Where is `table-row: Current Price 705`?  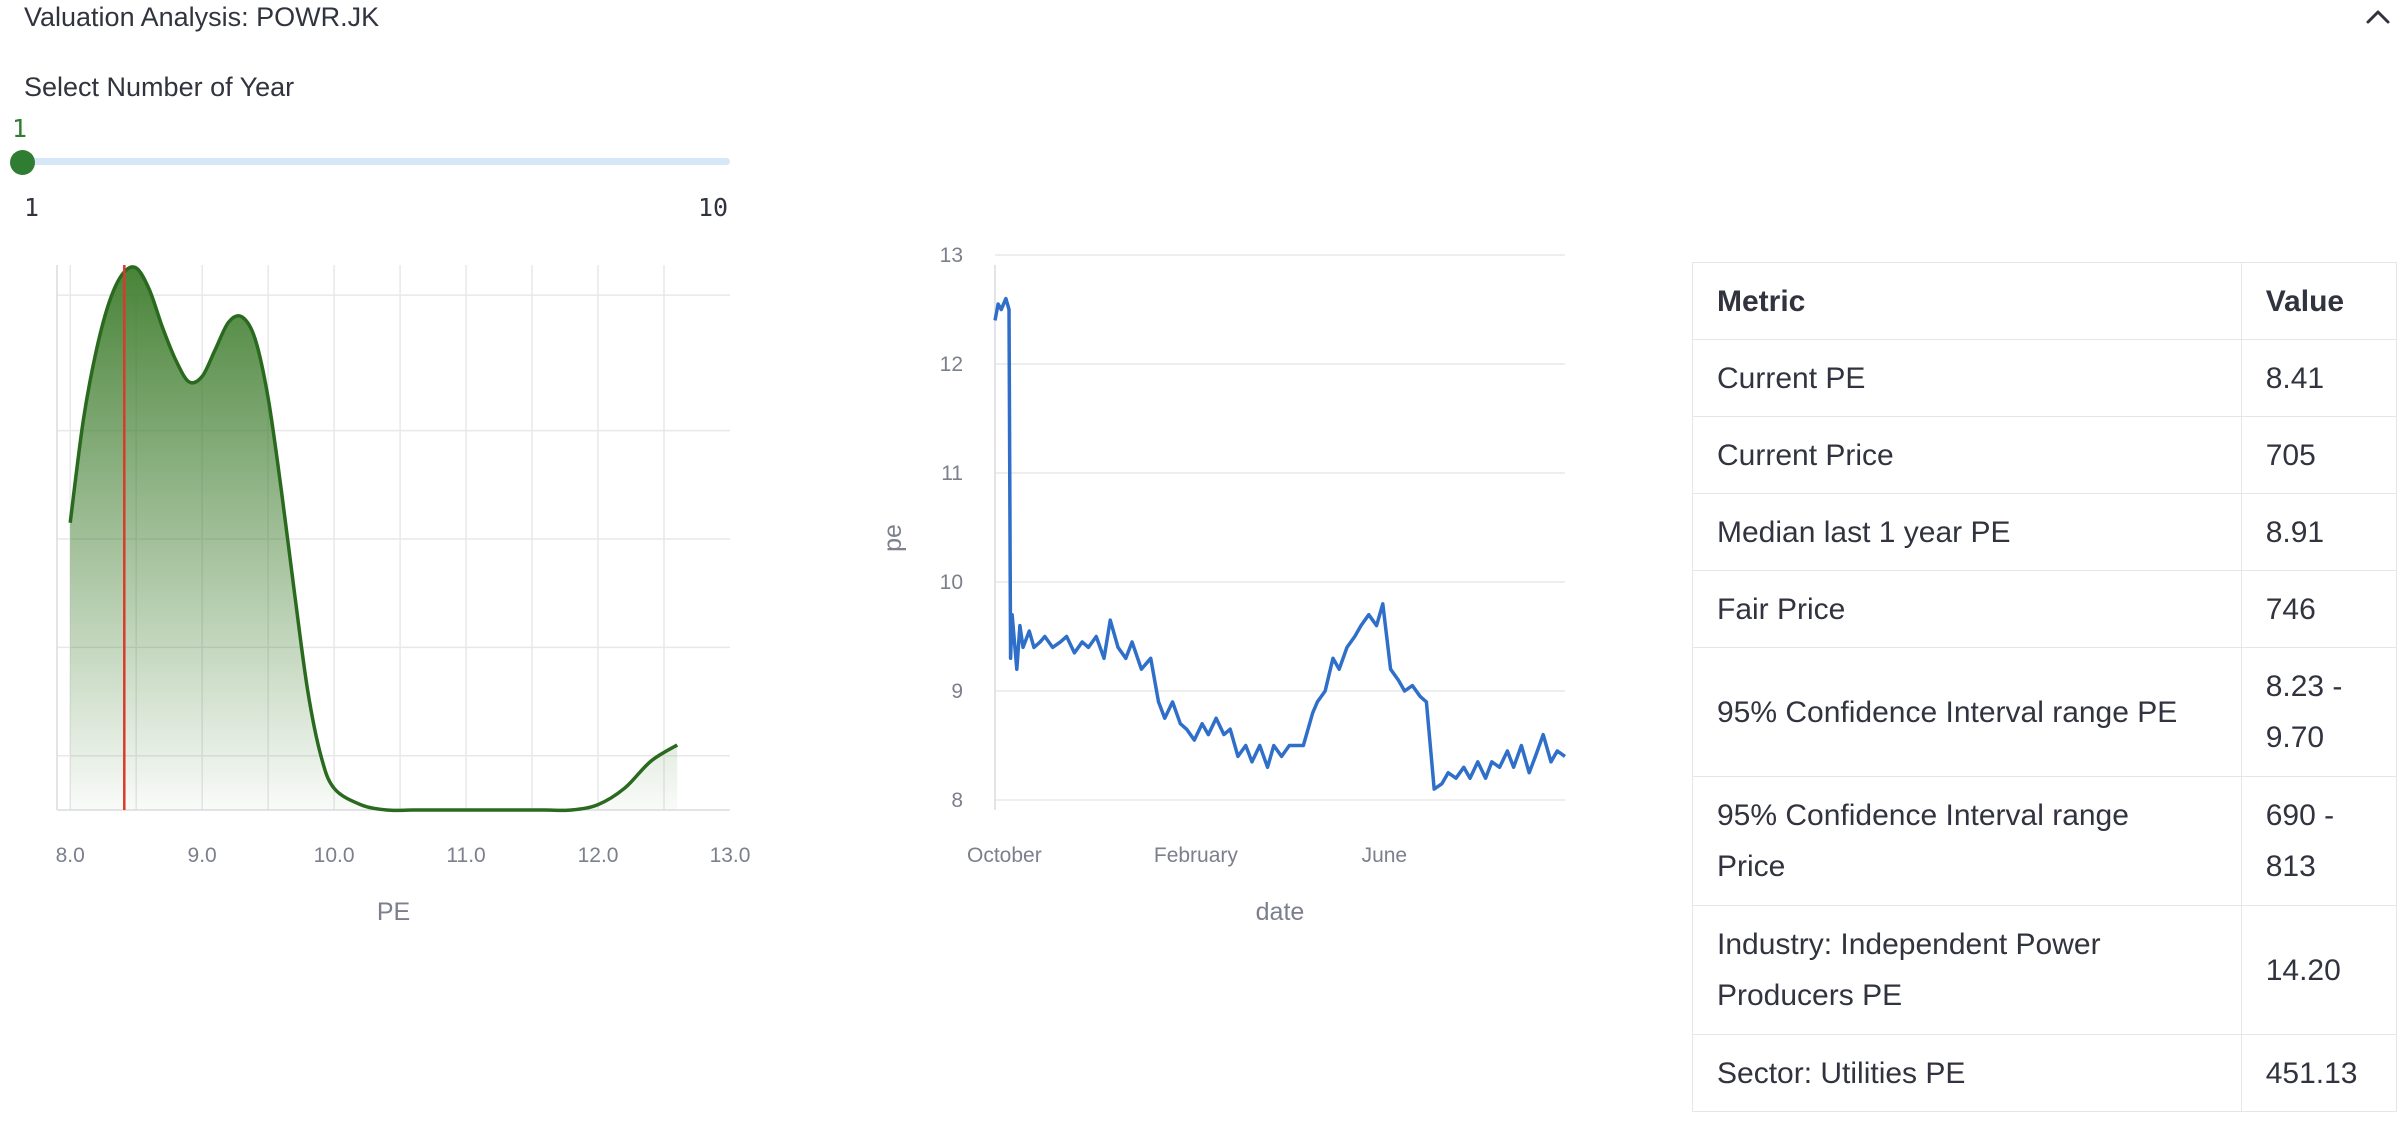
table-row: Current Price 705 is located at coordinates (2045, 455).